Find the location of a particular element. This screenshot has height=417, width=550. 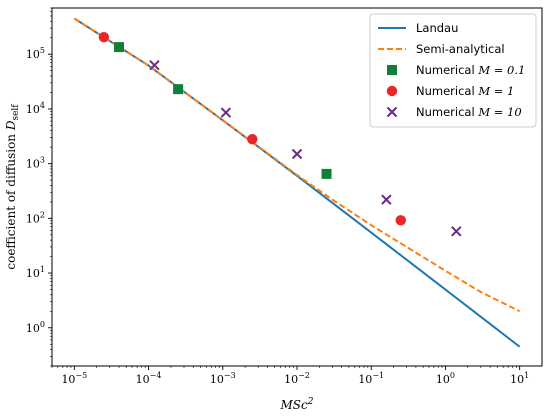

x-tick-label: 10⁻⁴ is located at coordinates (149, 378).